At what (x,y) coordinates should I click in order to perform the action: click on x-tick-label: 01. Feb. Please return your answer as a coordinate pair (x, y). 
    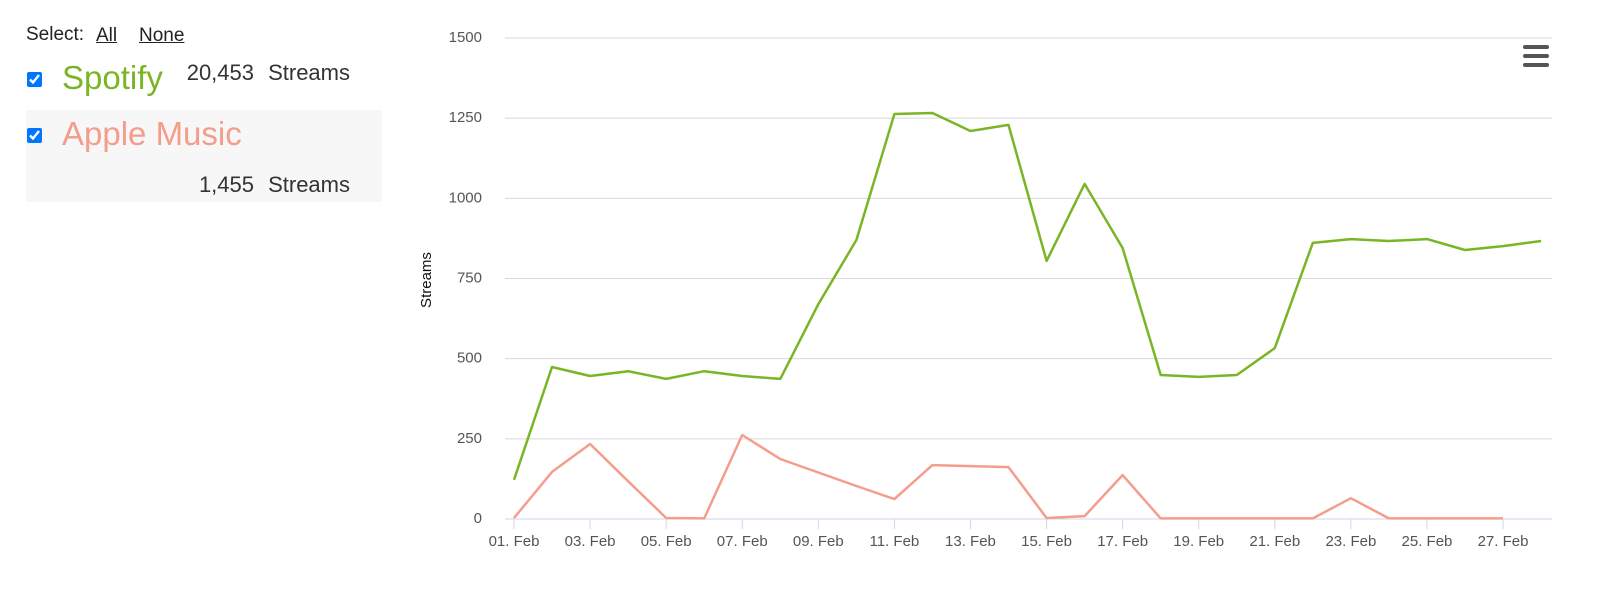
    Looking at the image, I should click on (514, 541).